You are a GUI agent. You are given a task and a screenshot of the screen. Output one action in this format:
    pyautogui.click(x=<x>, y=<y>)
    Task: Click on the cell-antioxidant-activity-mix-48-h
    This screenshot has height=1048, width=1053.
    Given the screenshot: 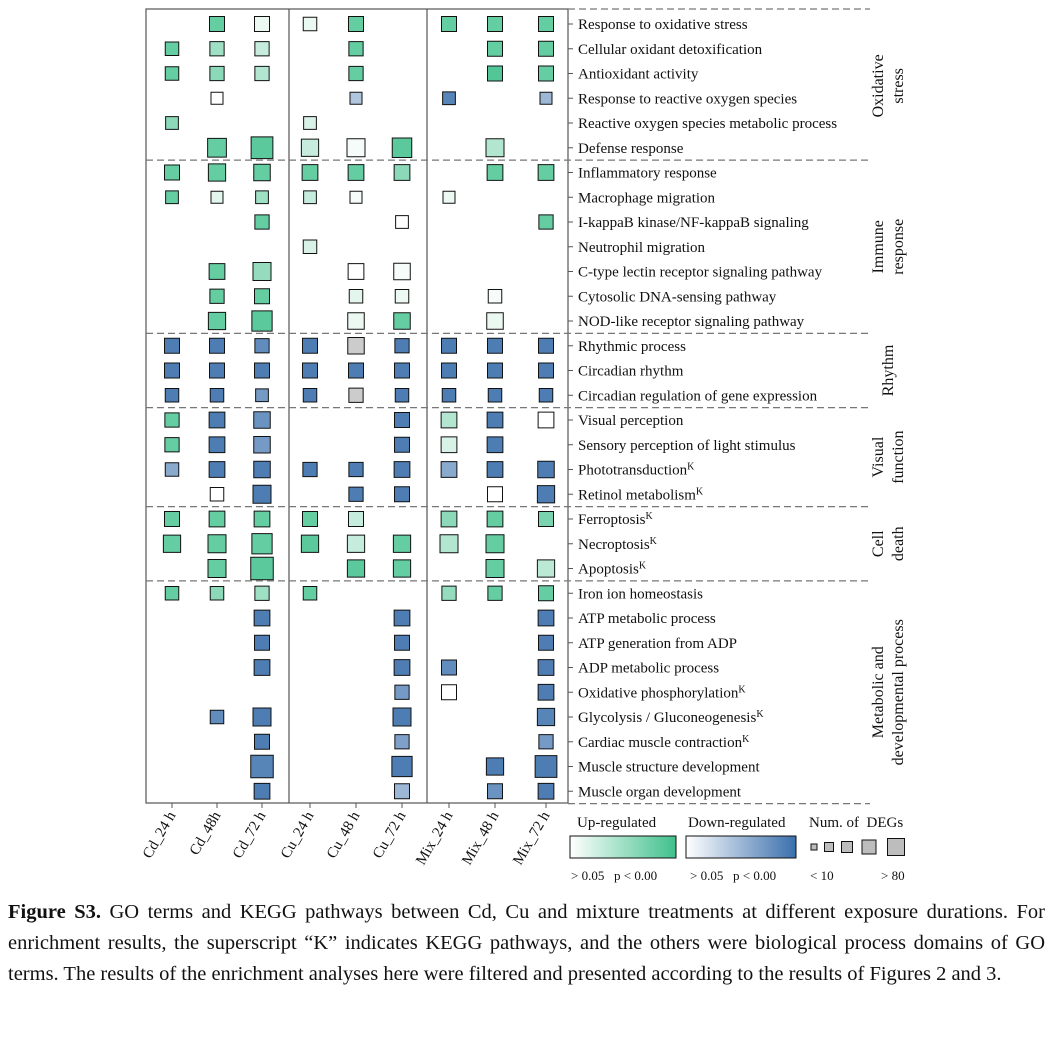 What is the action you would take?
    pyautogui.click(x=495, y=73)
    